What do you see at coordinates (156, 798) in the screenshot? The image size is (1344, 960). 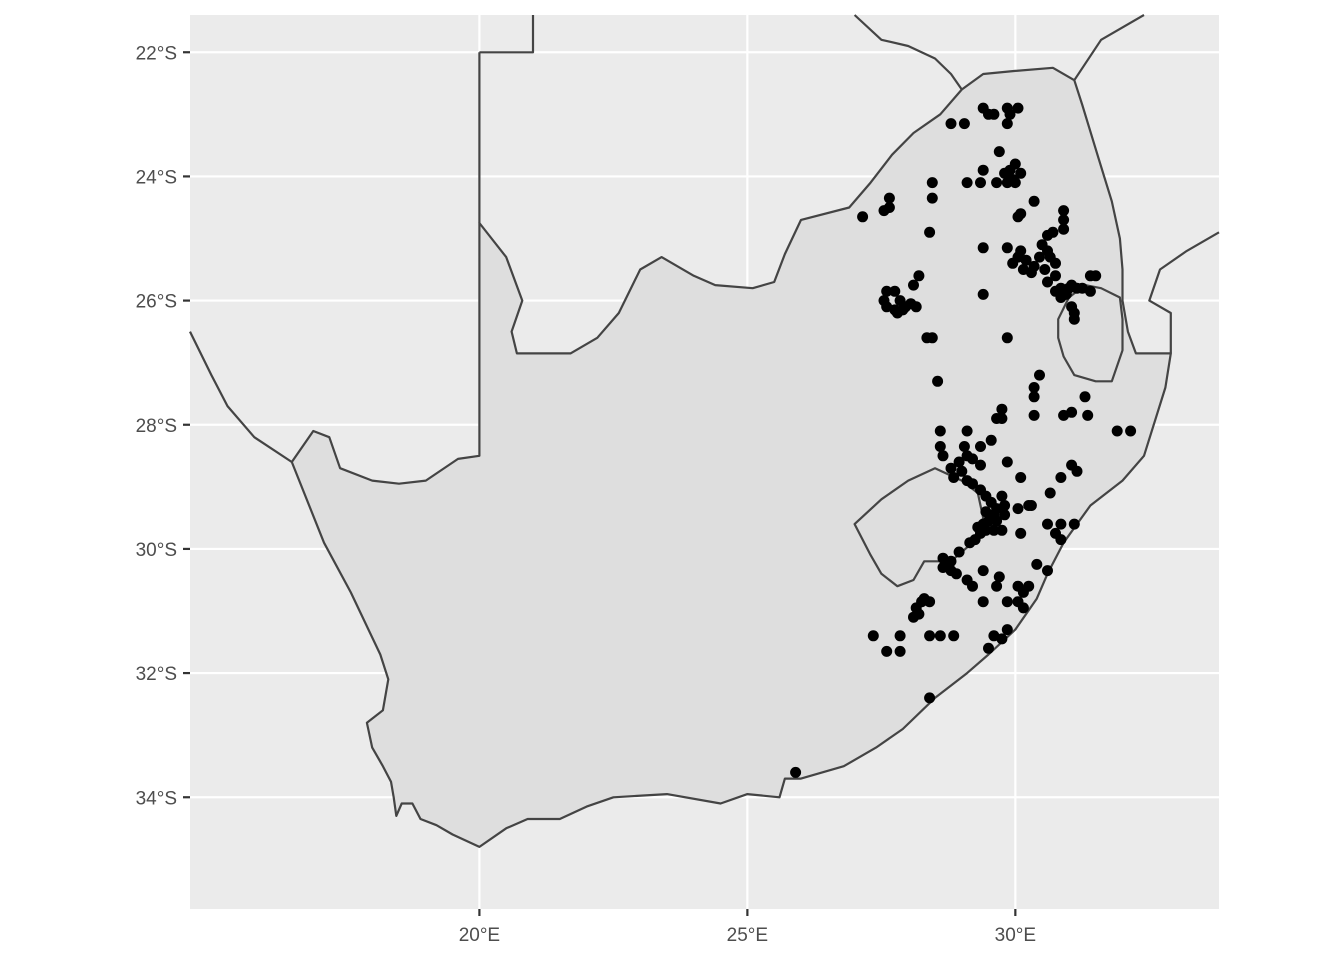 I see `y-tick-label: 34°S` at bounding box center [156, 798].